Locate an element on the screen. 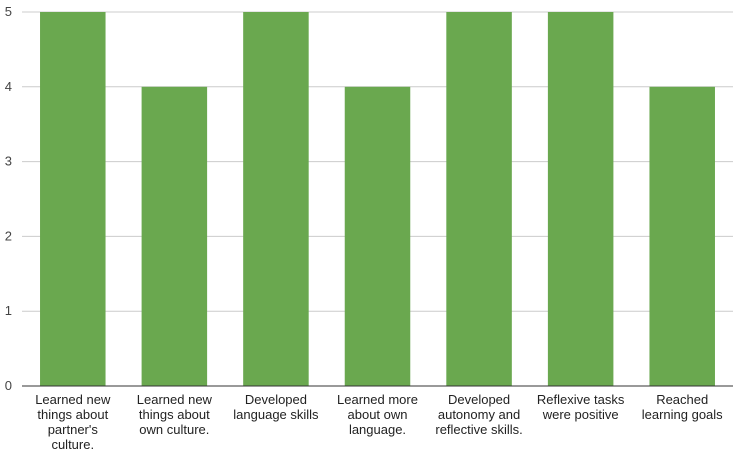 The height and width of the screenshot is (455, 745). x-tick-label-5: Developed autonomy and reflective skills. is located at coordinates (478, 414).